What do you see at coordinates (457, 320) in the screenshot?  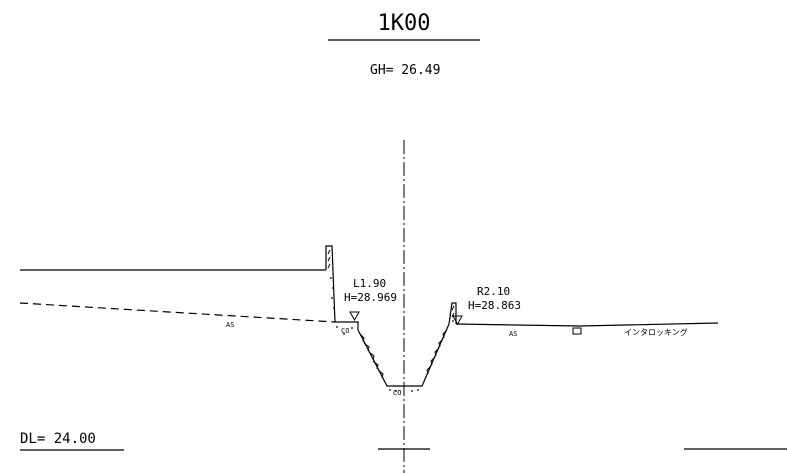 I see `right-point-marker` at bounding box center [457, 320].